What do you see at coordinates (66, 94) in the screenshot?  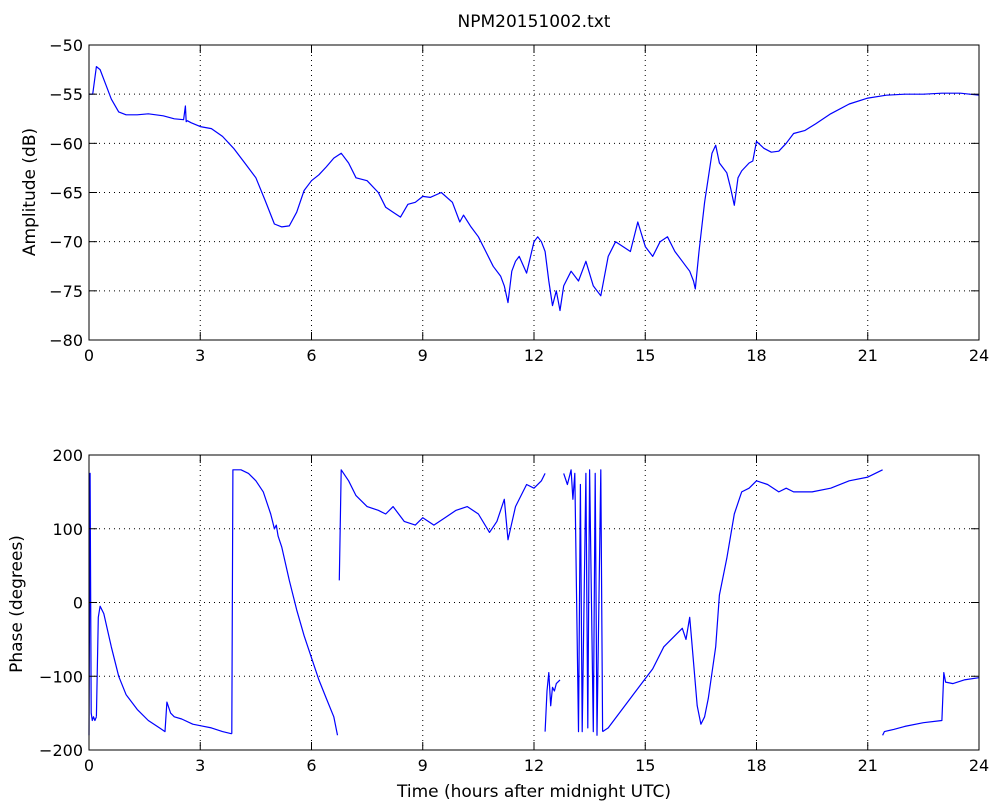 I see `y-tick-label: −55` at bounding box center [66, 94].